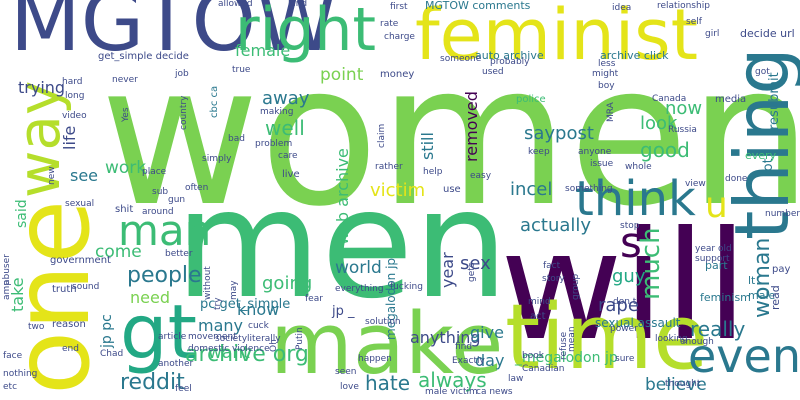 The width and height of the screenshot is (800, 400). I want to click on cloud-word: lt, so click(752, 280).